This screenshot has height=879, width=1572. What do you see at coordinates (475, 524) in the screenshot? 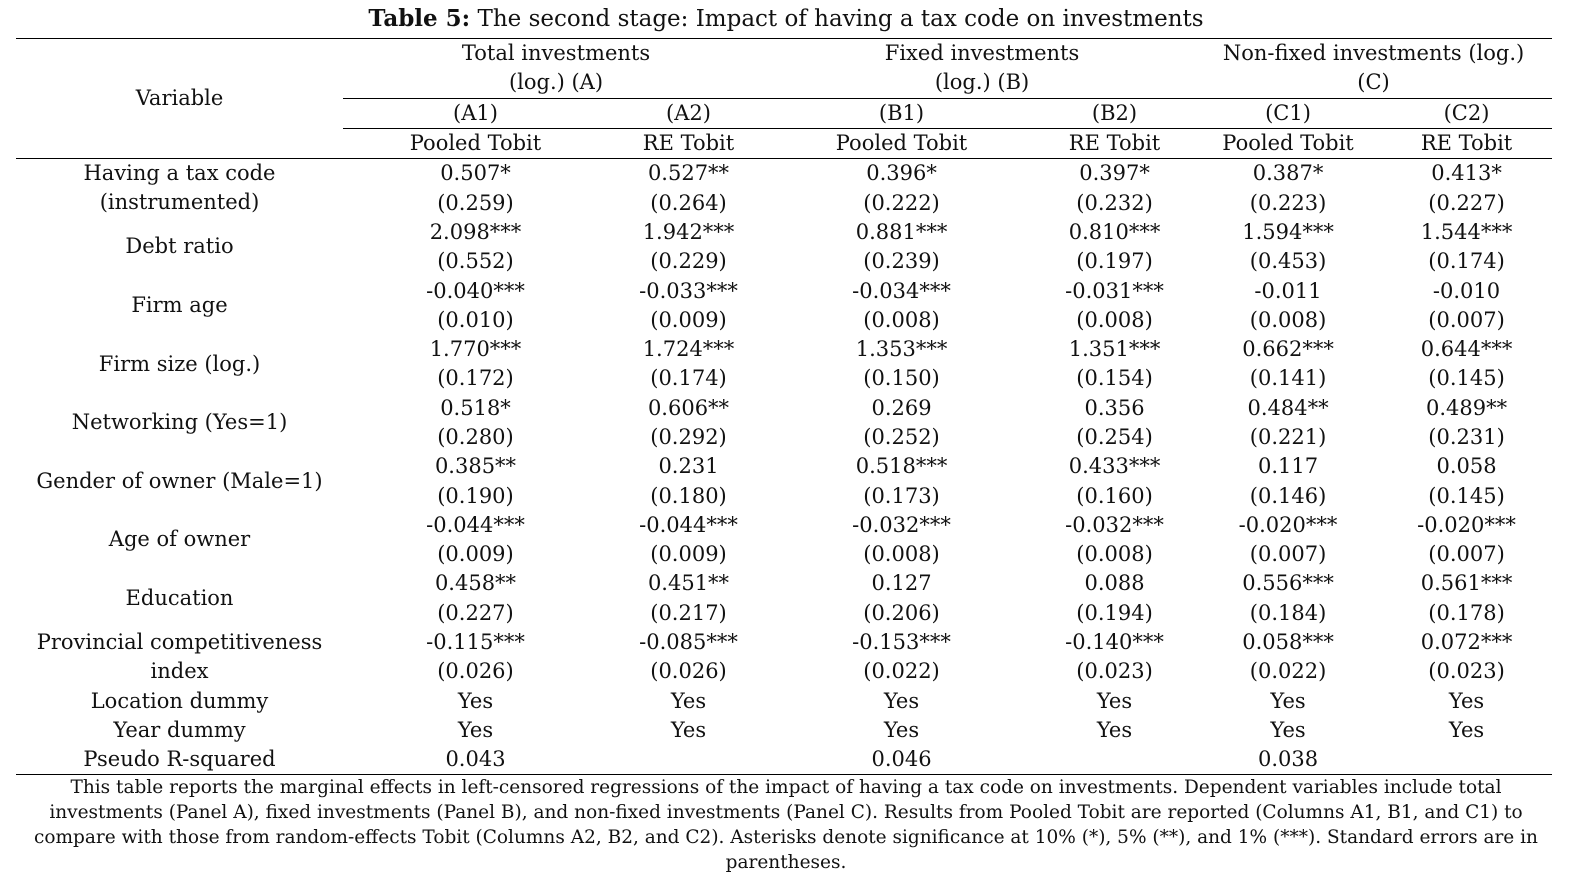
I see `coefficient-cell: -0.044***` at bounding box center [475, 524].